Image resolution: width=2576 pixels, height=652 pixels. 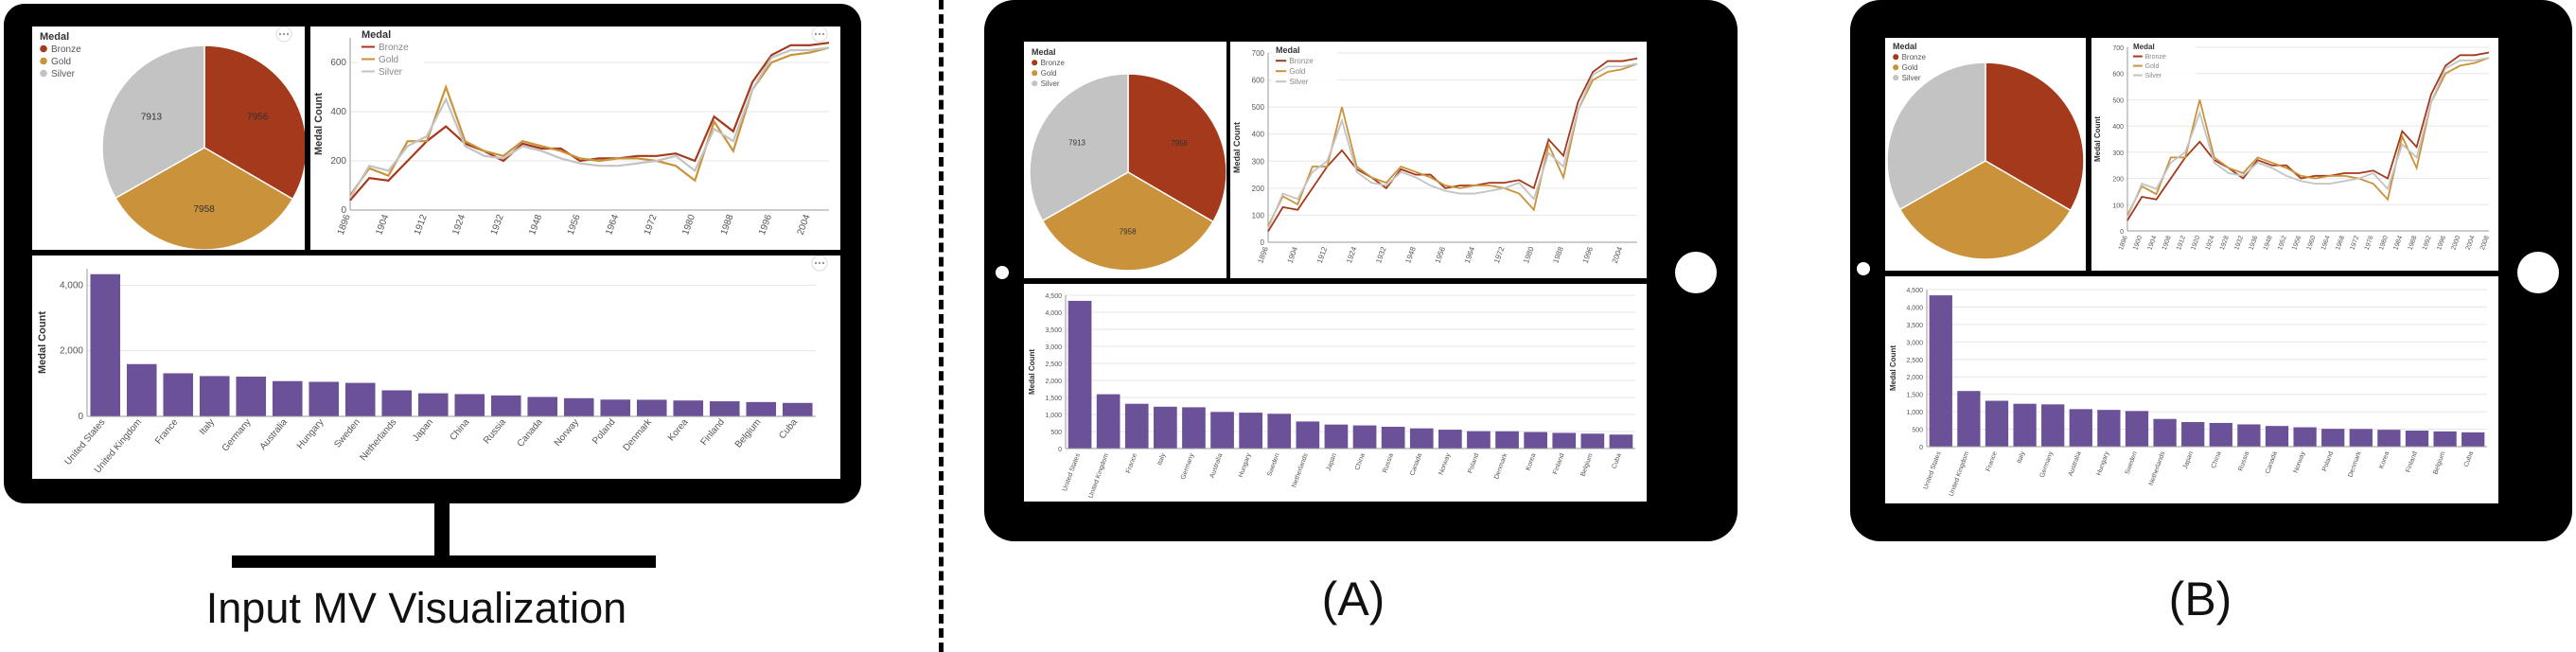 What do you see at coordinates (1388, 463) in the screenshot?
I see `x-tick-label: Russia` at bounding box center [1388, 463].